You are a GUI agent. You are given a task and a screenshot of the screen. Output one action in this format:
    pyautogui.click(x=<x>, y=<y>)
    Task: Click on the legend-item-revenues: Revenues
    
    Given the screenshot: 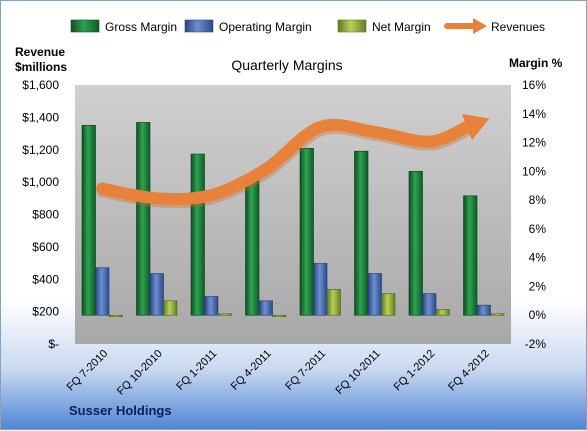 What is the action you would take?
    pyautogui.click(x=494, y=26)
    